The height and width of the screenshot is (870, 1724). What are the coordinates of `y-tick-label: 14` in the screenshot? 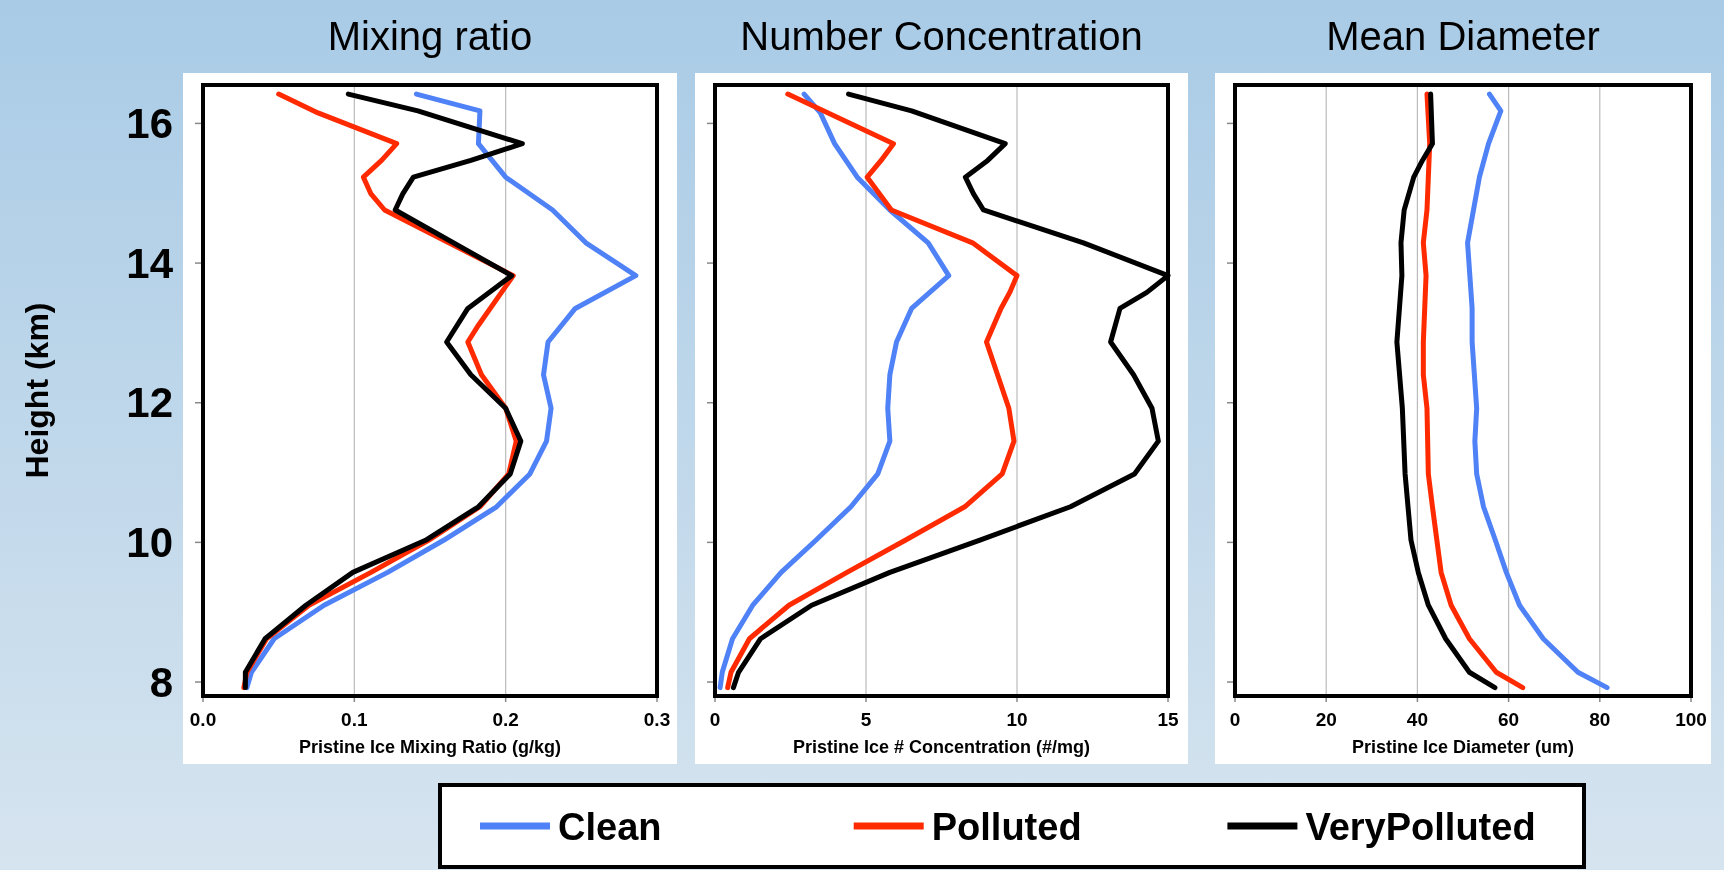 It's located at (150, 263).